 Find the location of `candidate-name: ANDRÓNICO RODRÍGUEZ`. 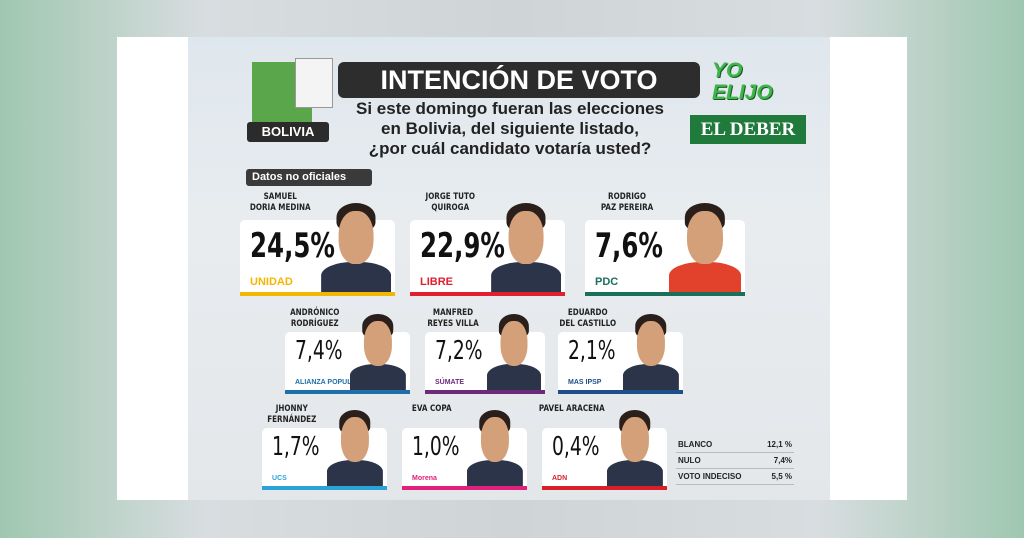

candidate-name: ANDRÓNICO RODRÍGUEZ is located at coordinates (315, 319).